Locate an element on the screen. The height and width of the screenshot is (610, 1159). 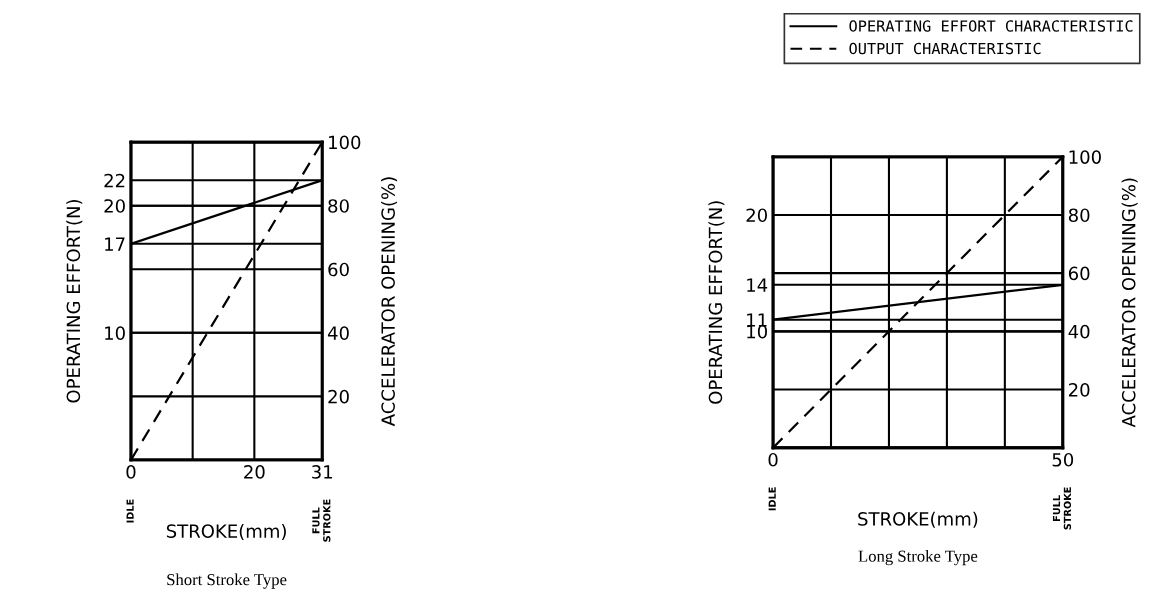
y-tick-label: 10 is located at coordinates (115, 333).